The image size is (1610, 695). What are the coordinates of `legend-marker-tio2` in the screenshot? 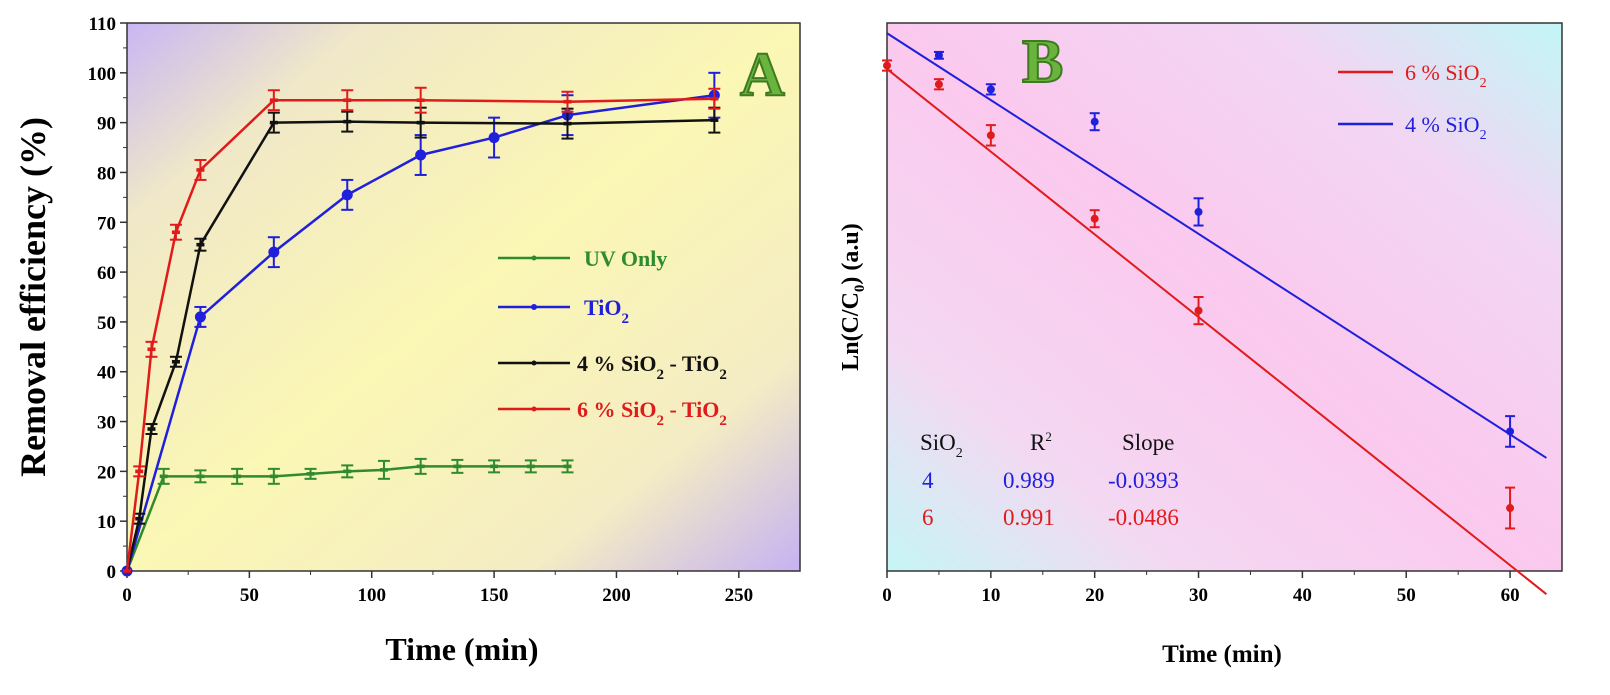 It's located at (534, 307).